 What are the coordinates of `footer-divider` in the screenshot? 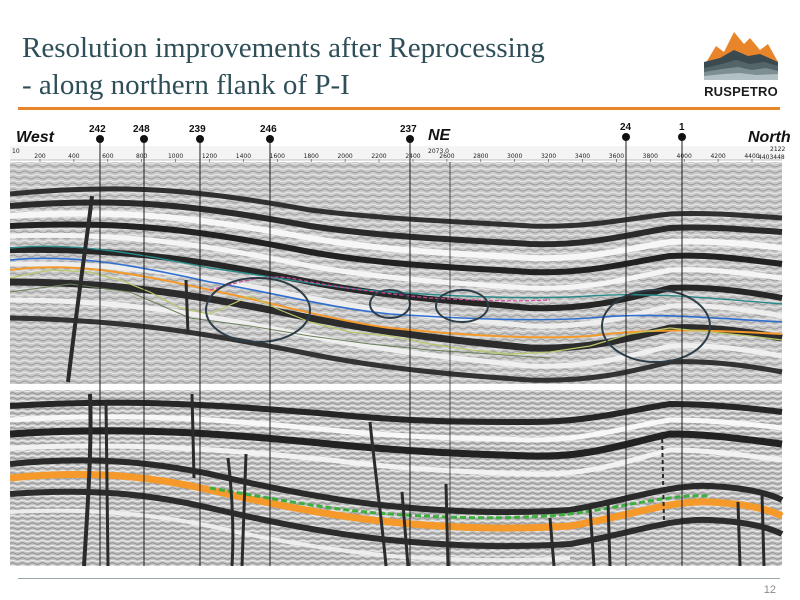 It's located at (399, 578).